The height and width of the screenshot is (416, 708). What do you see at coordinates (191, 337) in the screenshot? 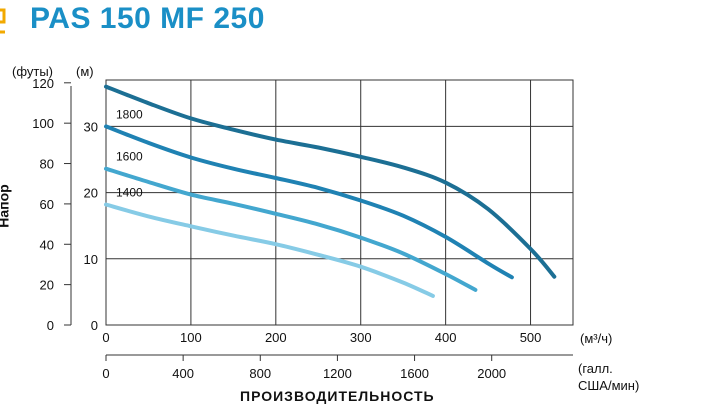
I see `x-tick-label: 100` at bounding box center [191, 337].